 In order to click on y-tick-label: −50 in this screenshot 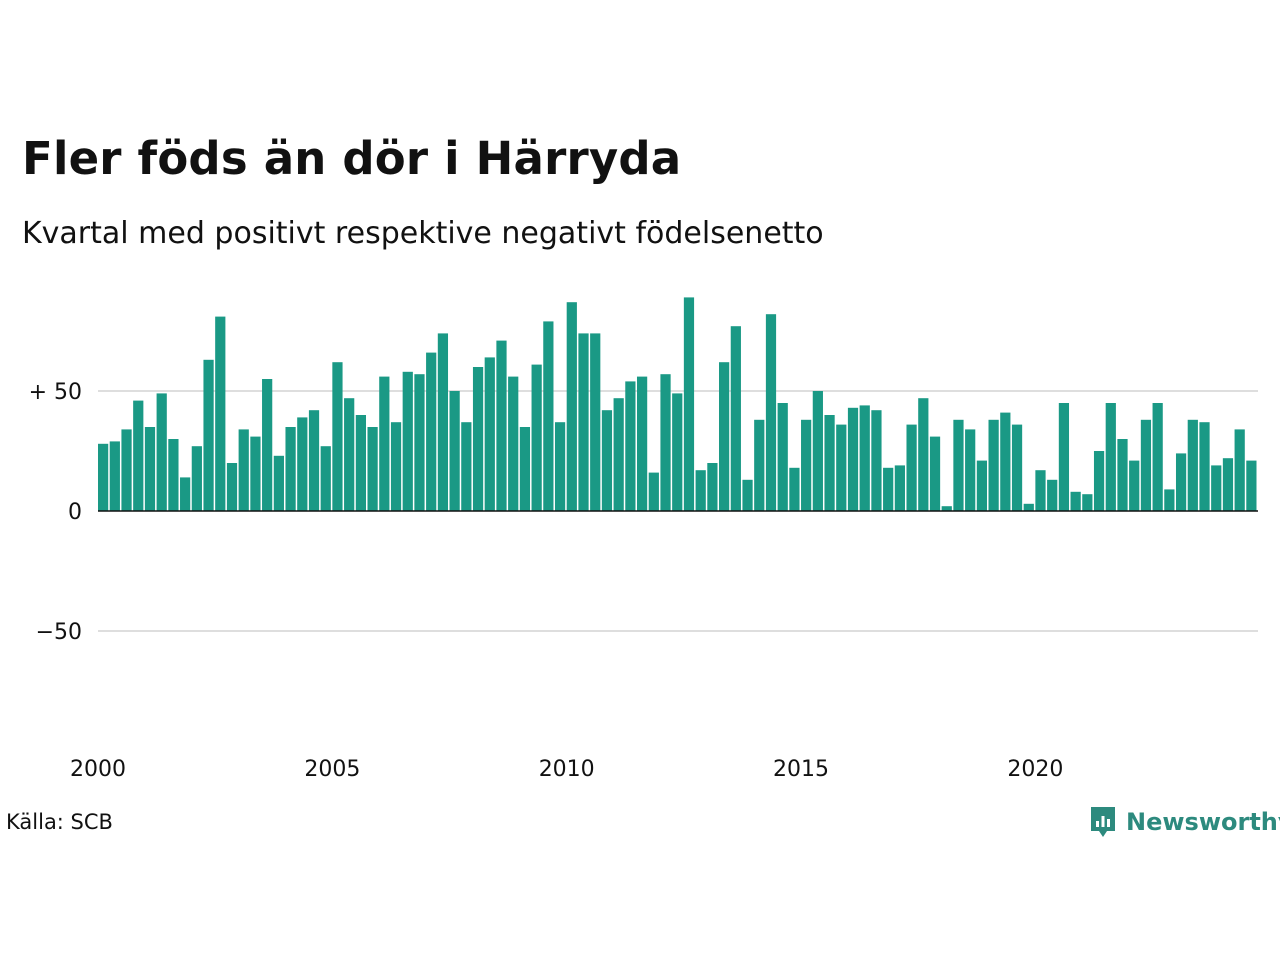, I will do `click(59, 632)`.